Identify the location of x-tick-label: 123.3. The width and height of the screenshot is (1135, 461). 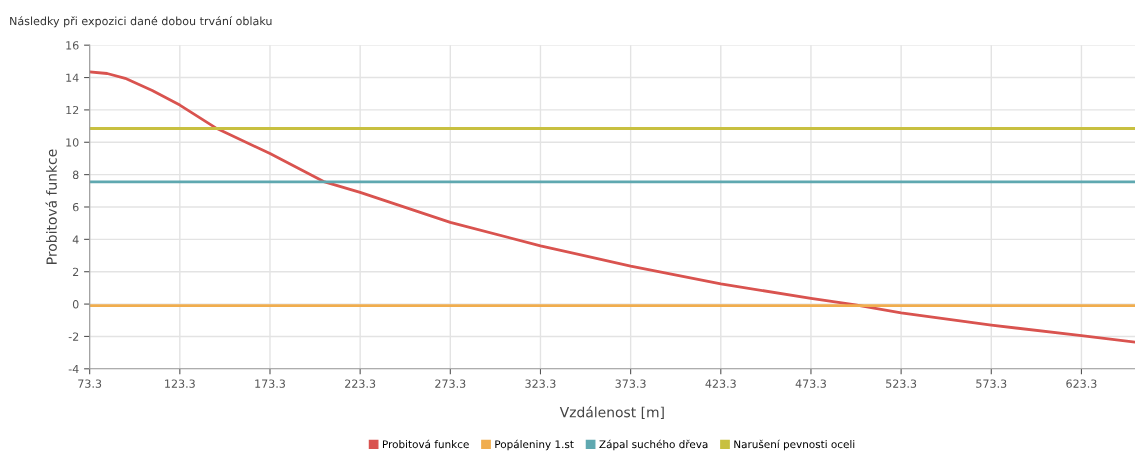
(180, 383).